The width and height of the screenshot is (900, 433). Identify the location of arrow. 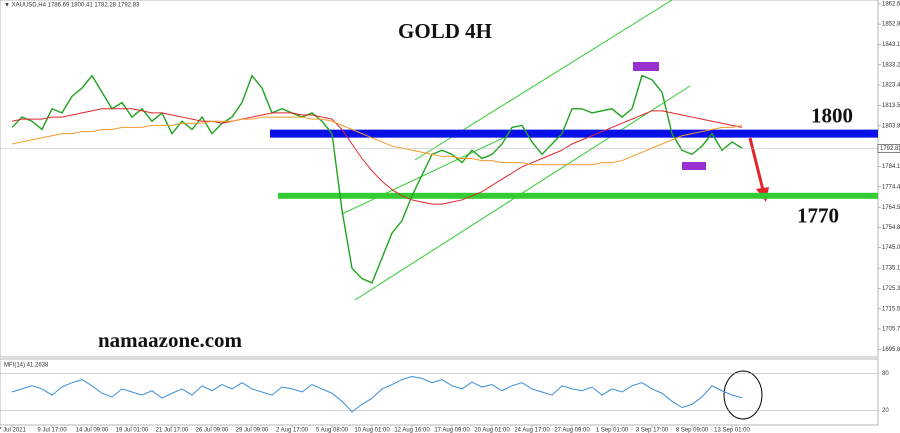
(756, 164).